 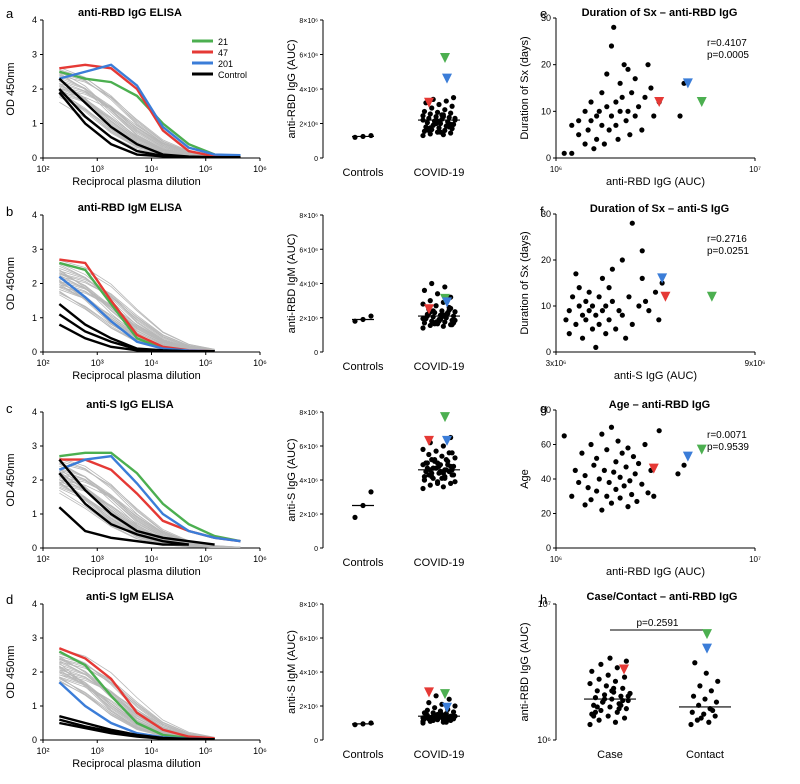 What do you see at coordinates (137, 316) in the screenshot?
I see `background-curve` at bounding box center [137, 316].